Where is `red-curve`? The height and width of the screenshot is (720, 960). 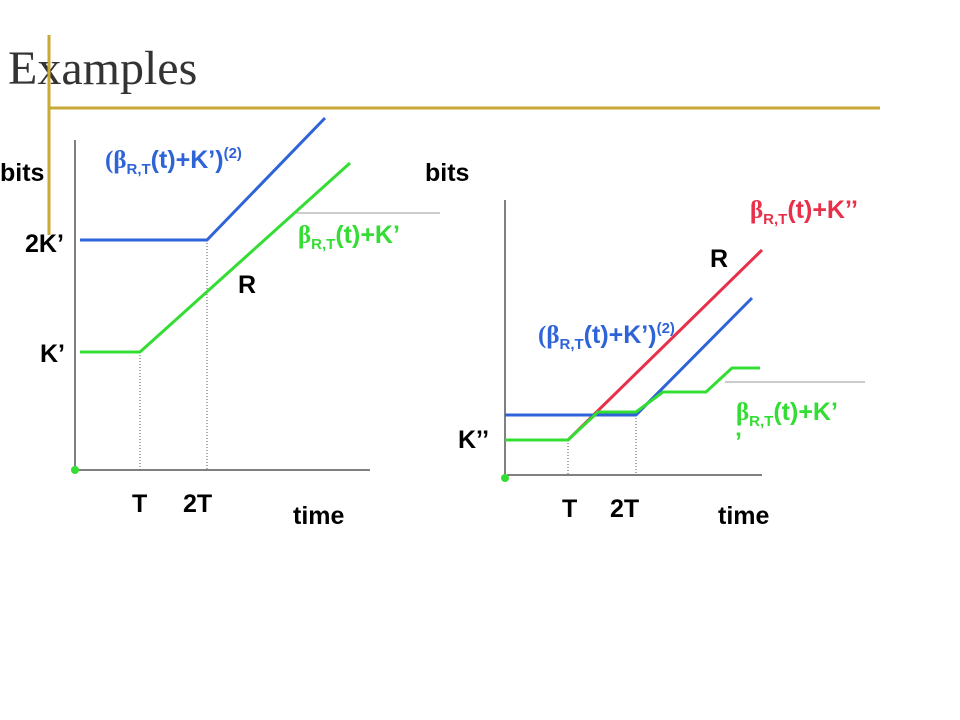 red-curve is located at coordinates (665, 345).